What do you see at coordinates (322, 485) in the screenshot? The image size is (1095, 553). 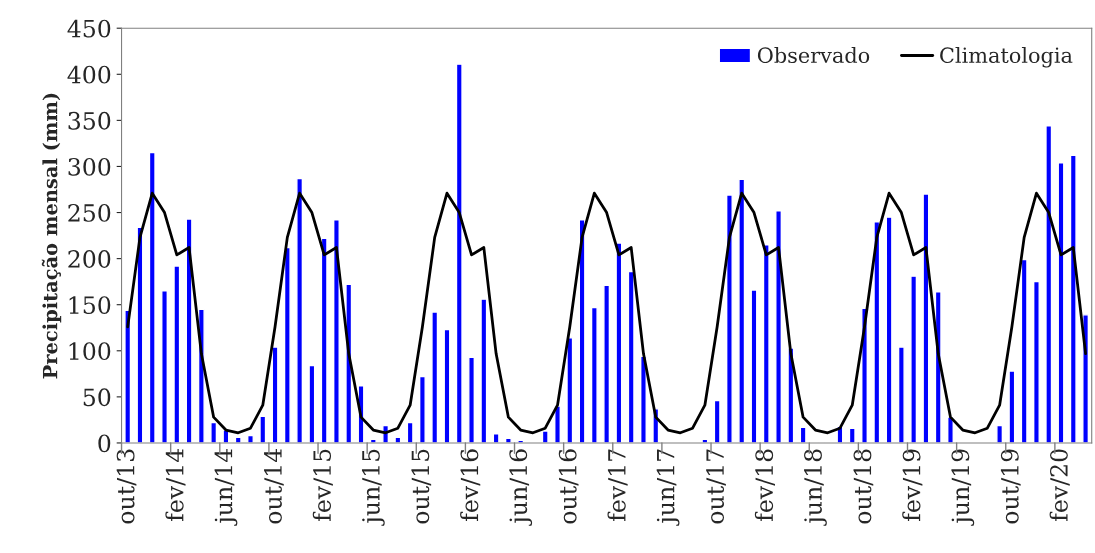 I see `x-tick-label: fev/15` at bounding box center [322, 485].